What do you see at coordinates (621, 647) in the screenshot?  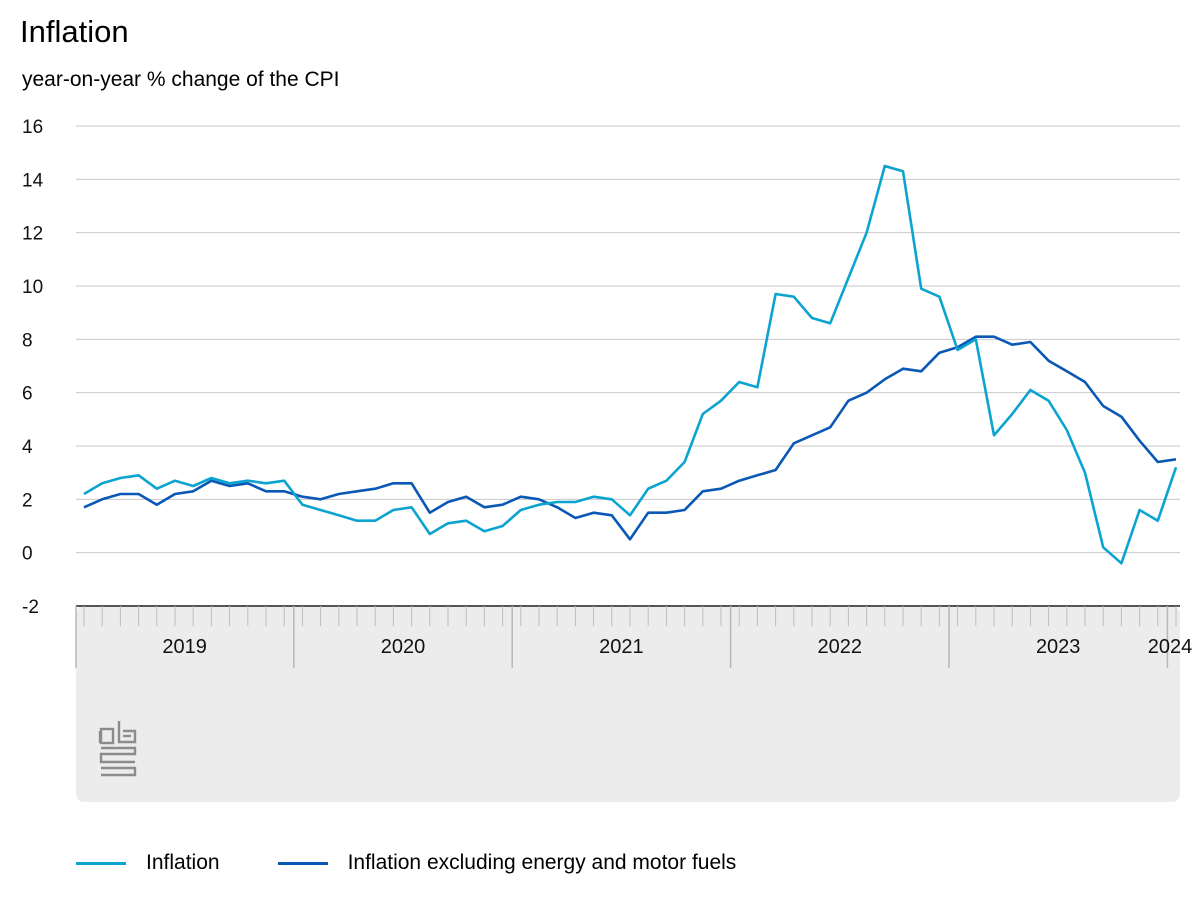 I see `x-year-label: 2021` at bounding box center [621, 647].